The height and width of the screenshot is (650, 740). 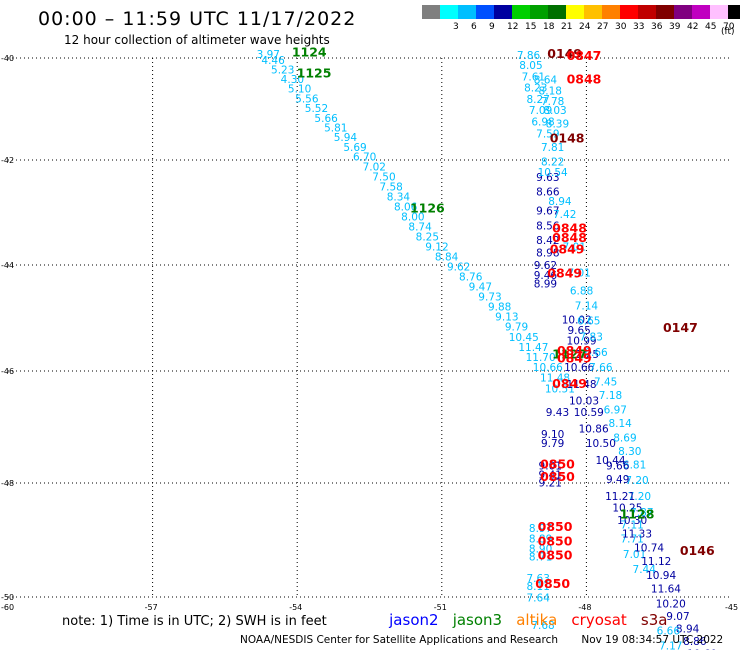 What do you see at coordinates (675, 27) in the screenshot?
I see `colorbar-label: 39` at bounding box center [675, 27].